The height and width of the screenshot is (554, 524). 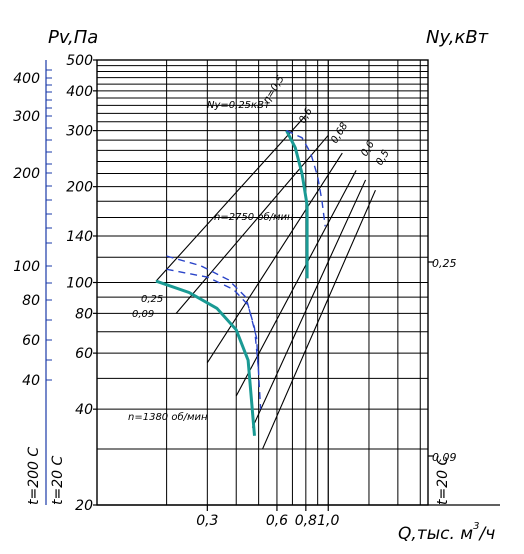 I want to click on speed-label-high: n=2750 об/мин, so click(x=254, y=217).